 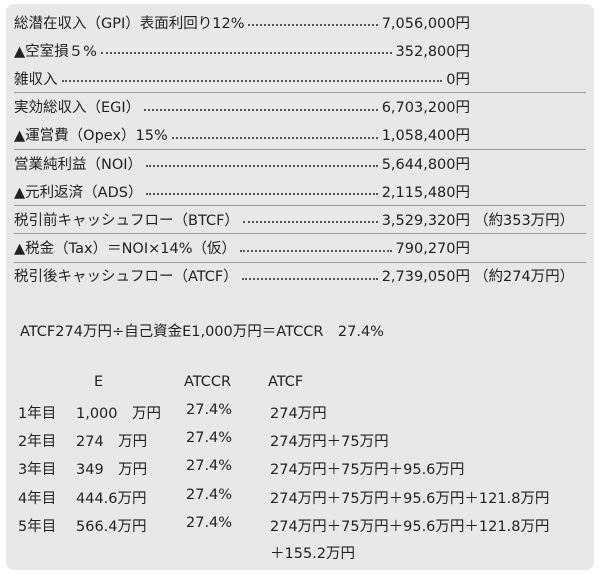 What do you see at coordinates (425, 164) in the screenshot?
I see `amount: 5,644,800円` at bounding box center [425, 164].